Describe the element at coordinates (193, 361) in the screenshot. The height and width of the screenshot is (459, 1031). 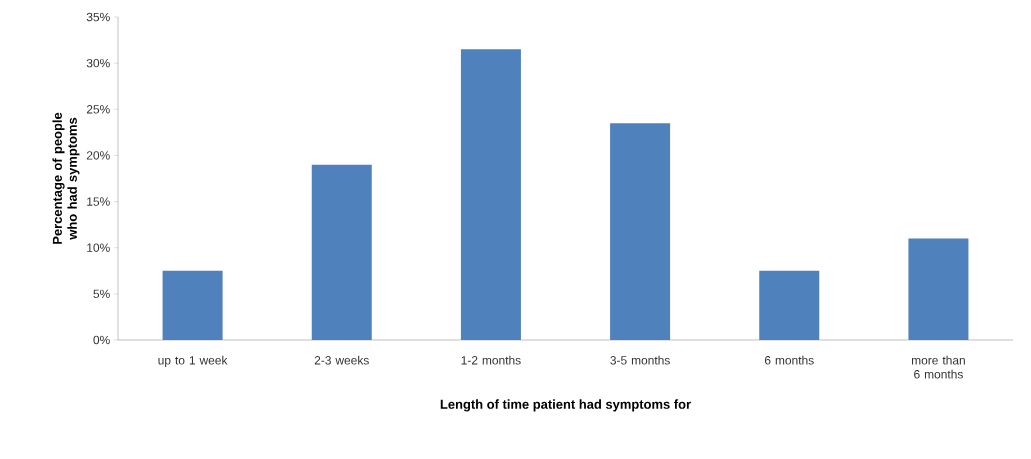
I see `x-tick-label: up to 1 week` at that location.